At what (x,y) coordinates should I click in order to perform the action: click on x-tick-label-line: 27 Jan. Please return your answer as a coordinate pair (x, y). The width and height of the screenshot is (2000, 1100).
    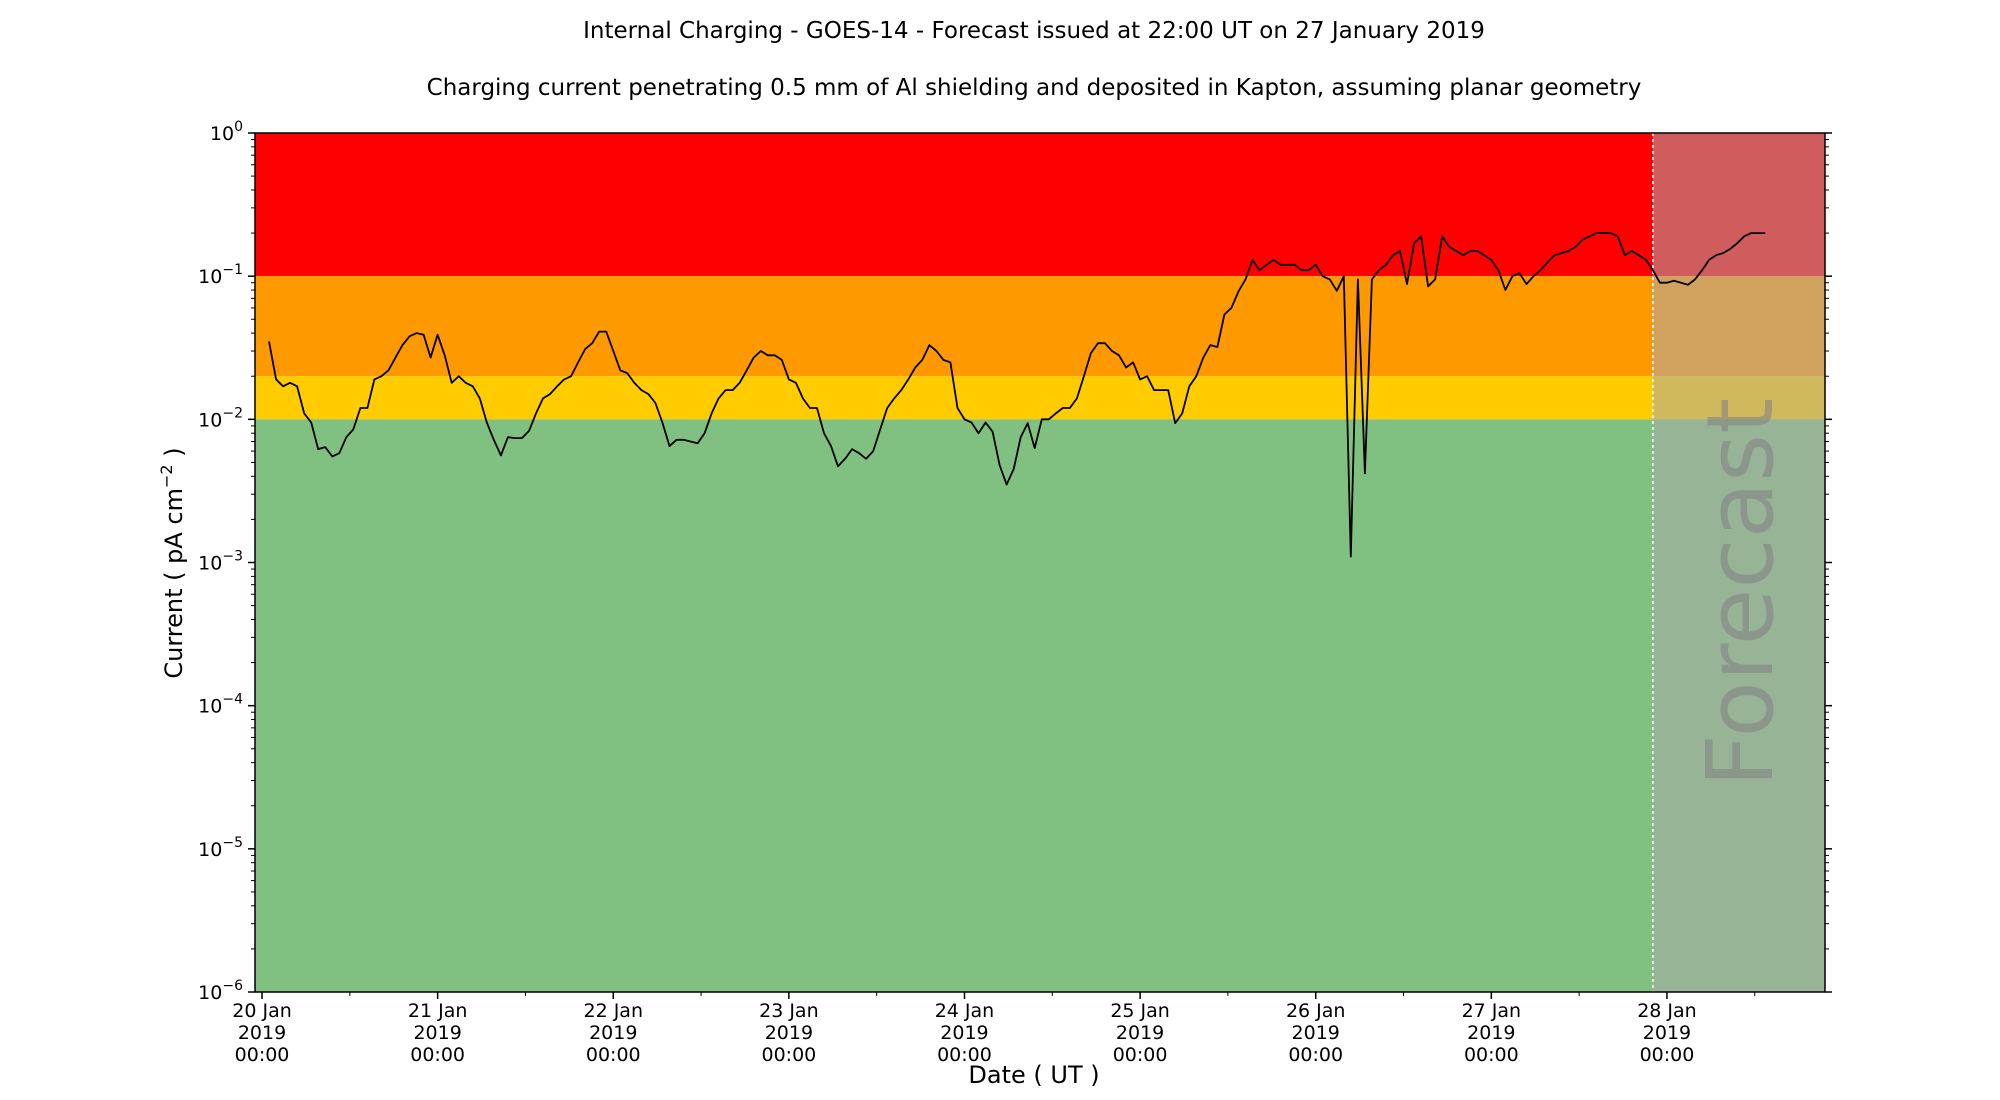
    Looking at the image, I should click on (1492, 1011).